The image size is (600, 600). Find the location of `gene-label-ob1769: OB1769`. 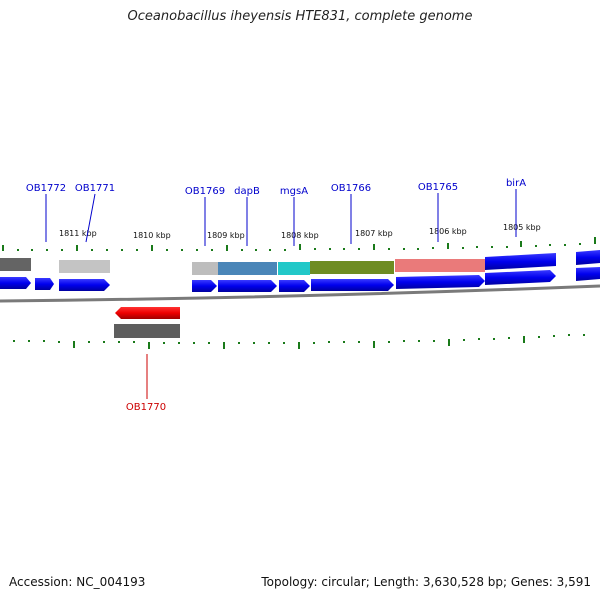

gene-label-ob1769: OB1769 is located at coordinates (205, 191).